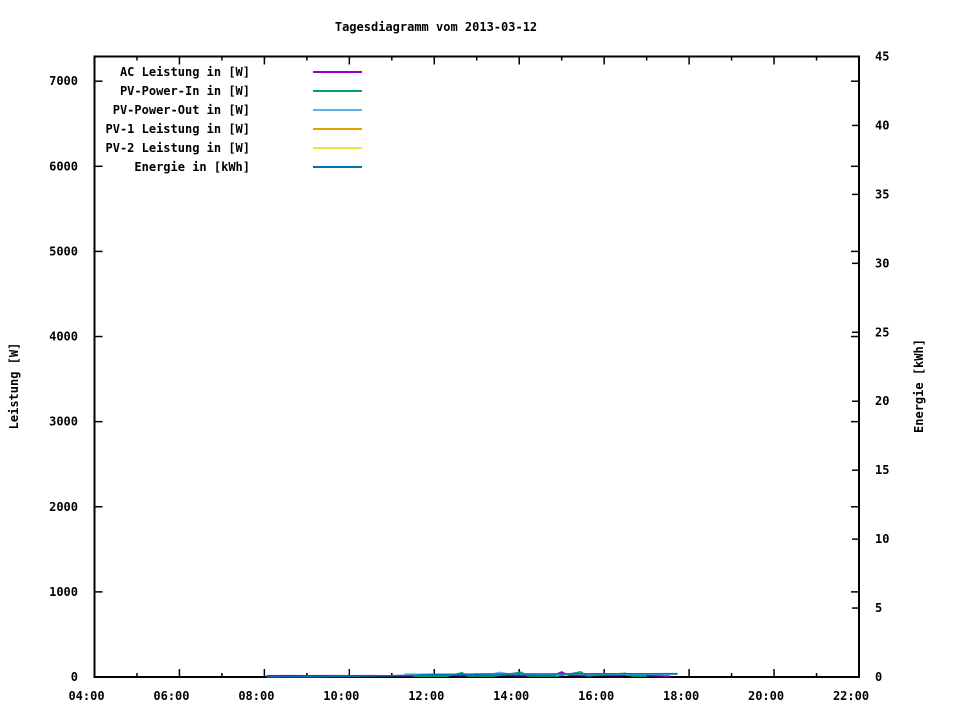 The width and height of the screenshot is (960, 720). Describe the element at coordinates (882, 263) in the screenshot. I see `y2-tick-label: 30` at that location.